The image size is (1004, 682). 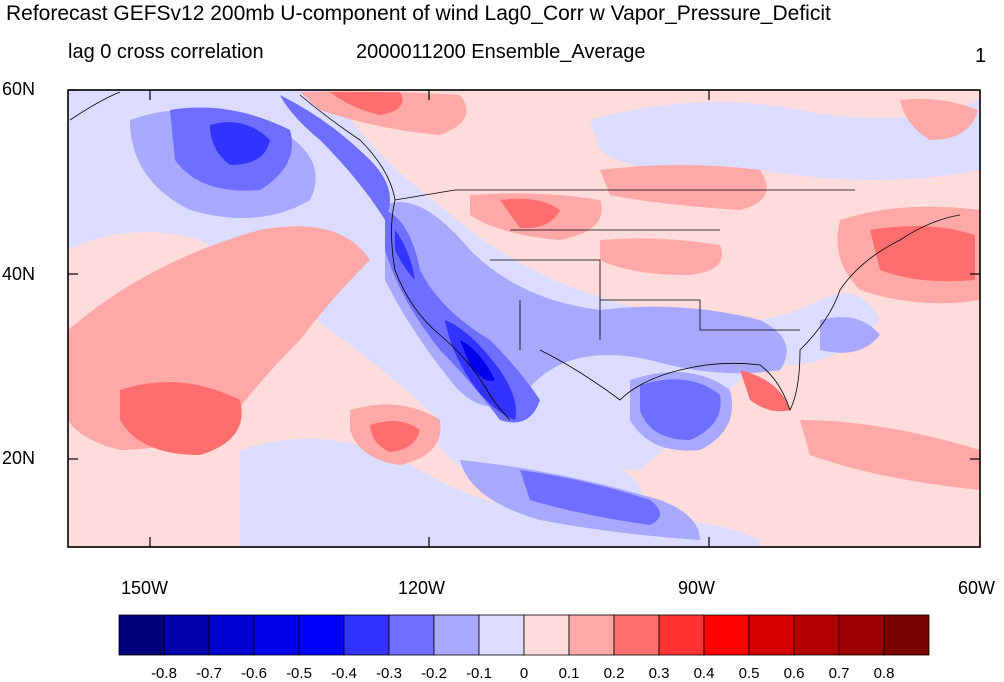 I want to click on subtitle-left: lag 0 cross correlation, so click(x=166, y=52).